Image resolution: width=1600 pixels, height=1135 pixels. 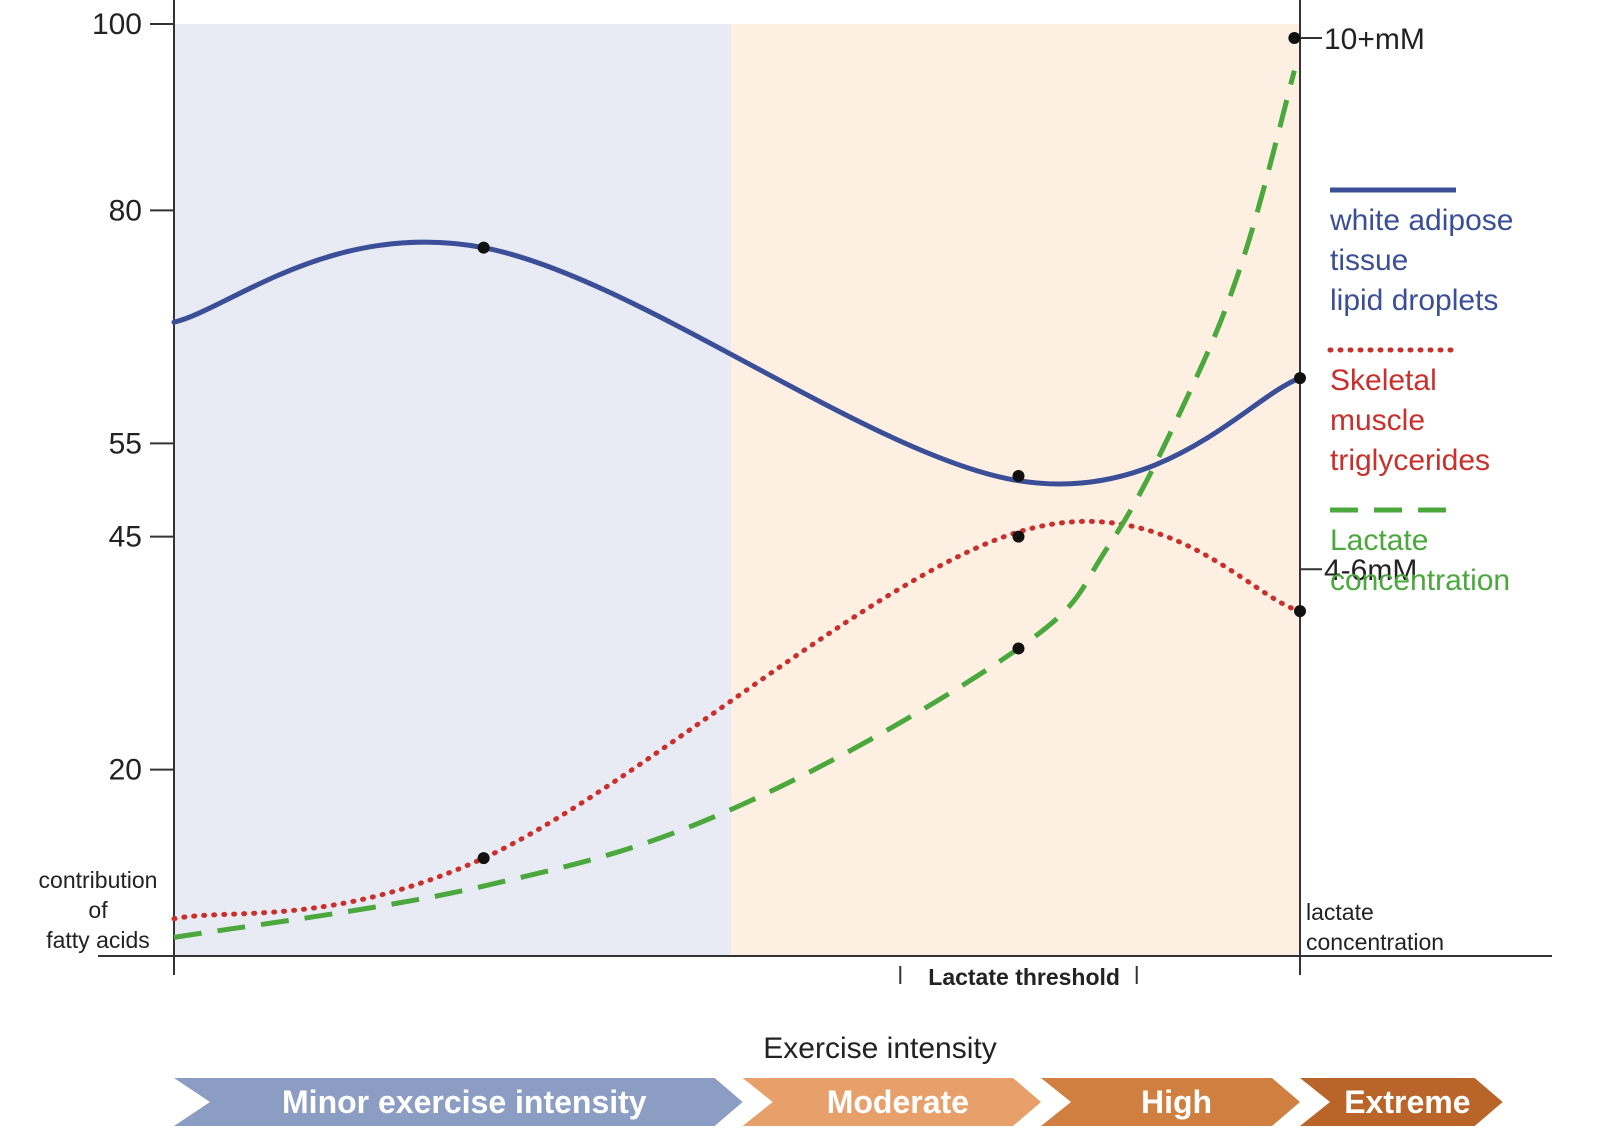 I want to click on band-label-2: High, so click(x=1176, y=1102).